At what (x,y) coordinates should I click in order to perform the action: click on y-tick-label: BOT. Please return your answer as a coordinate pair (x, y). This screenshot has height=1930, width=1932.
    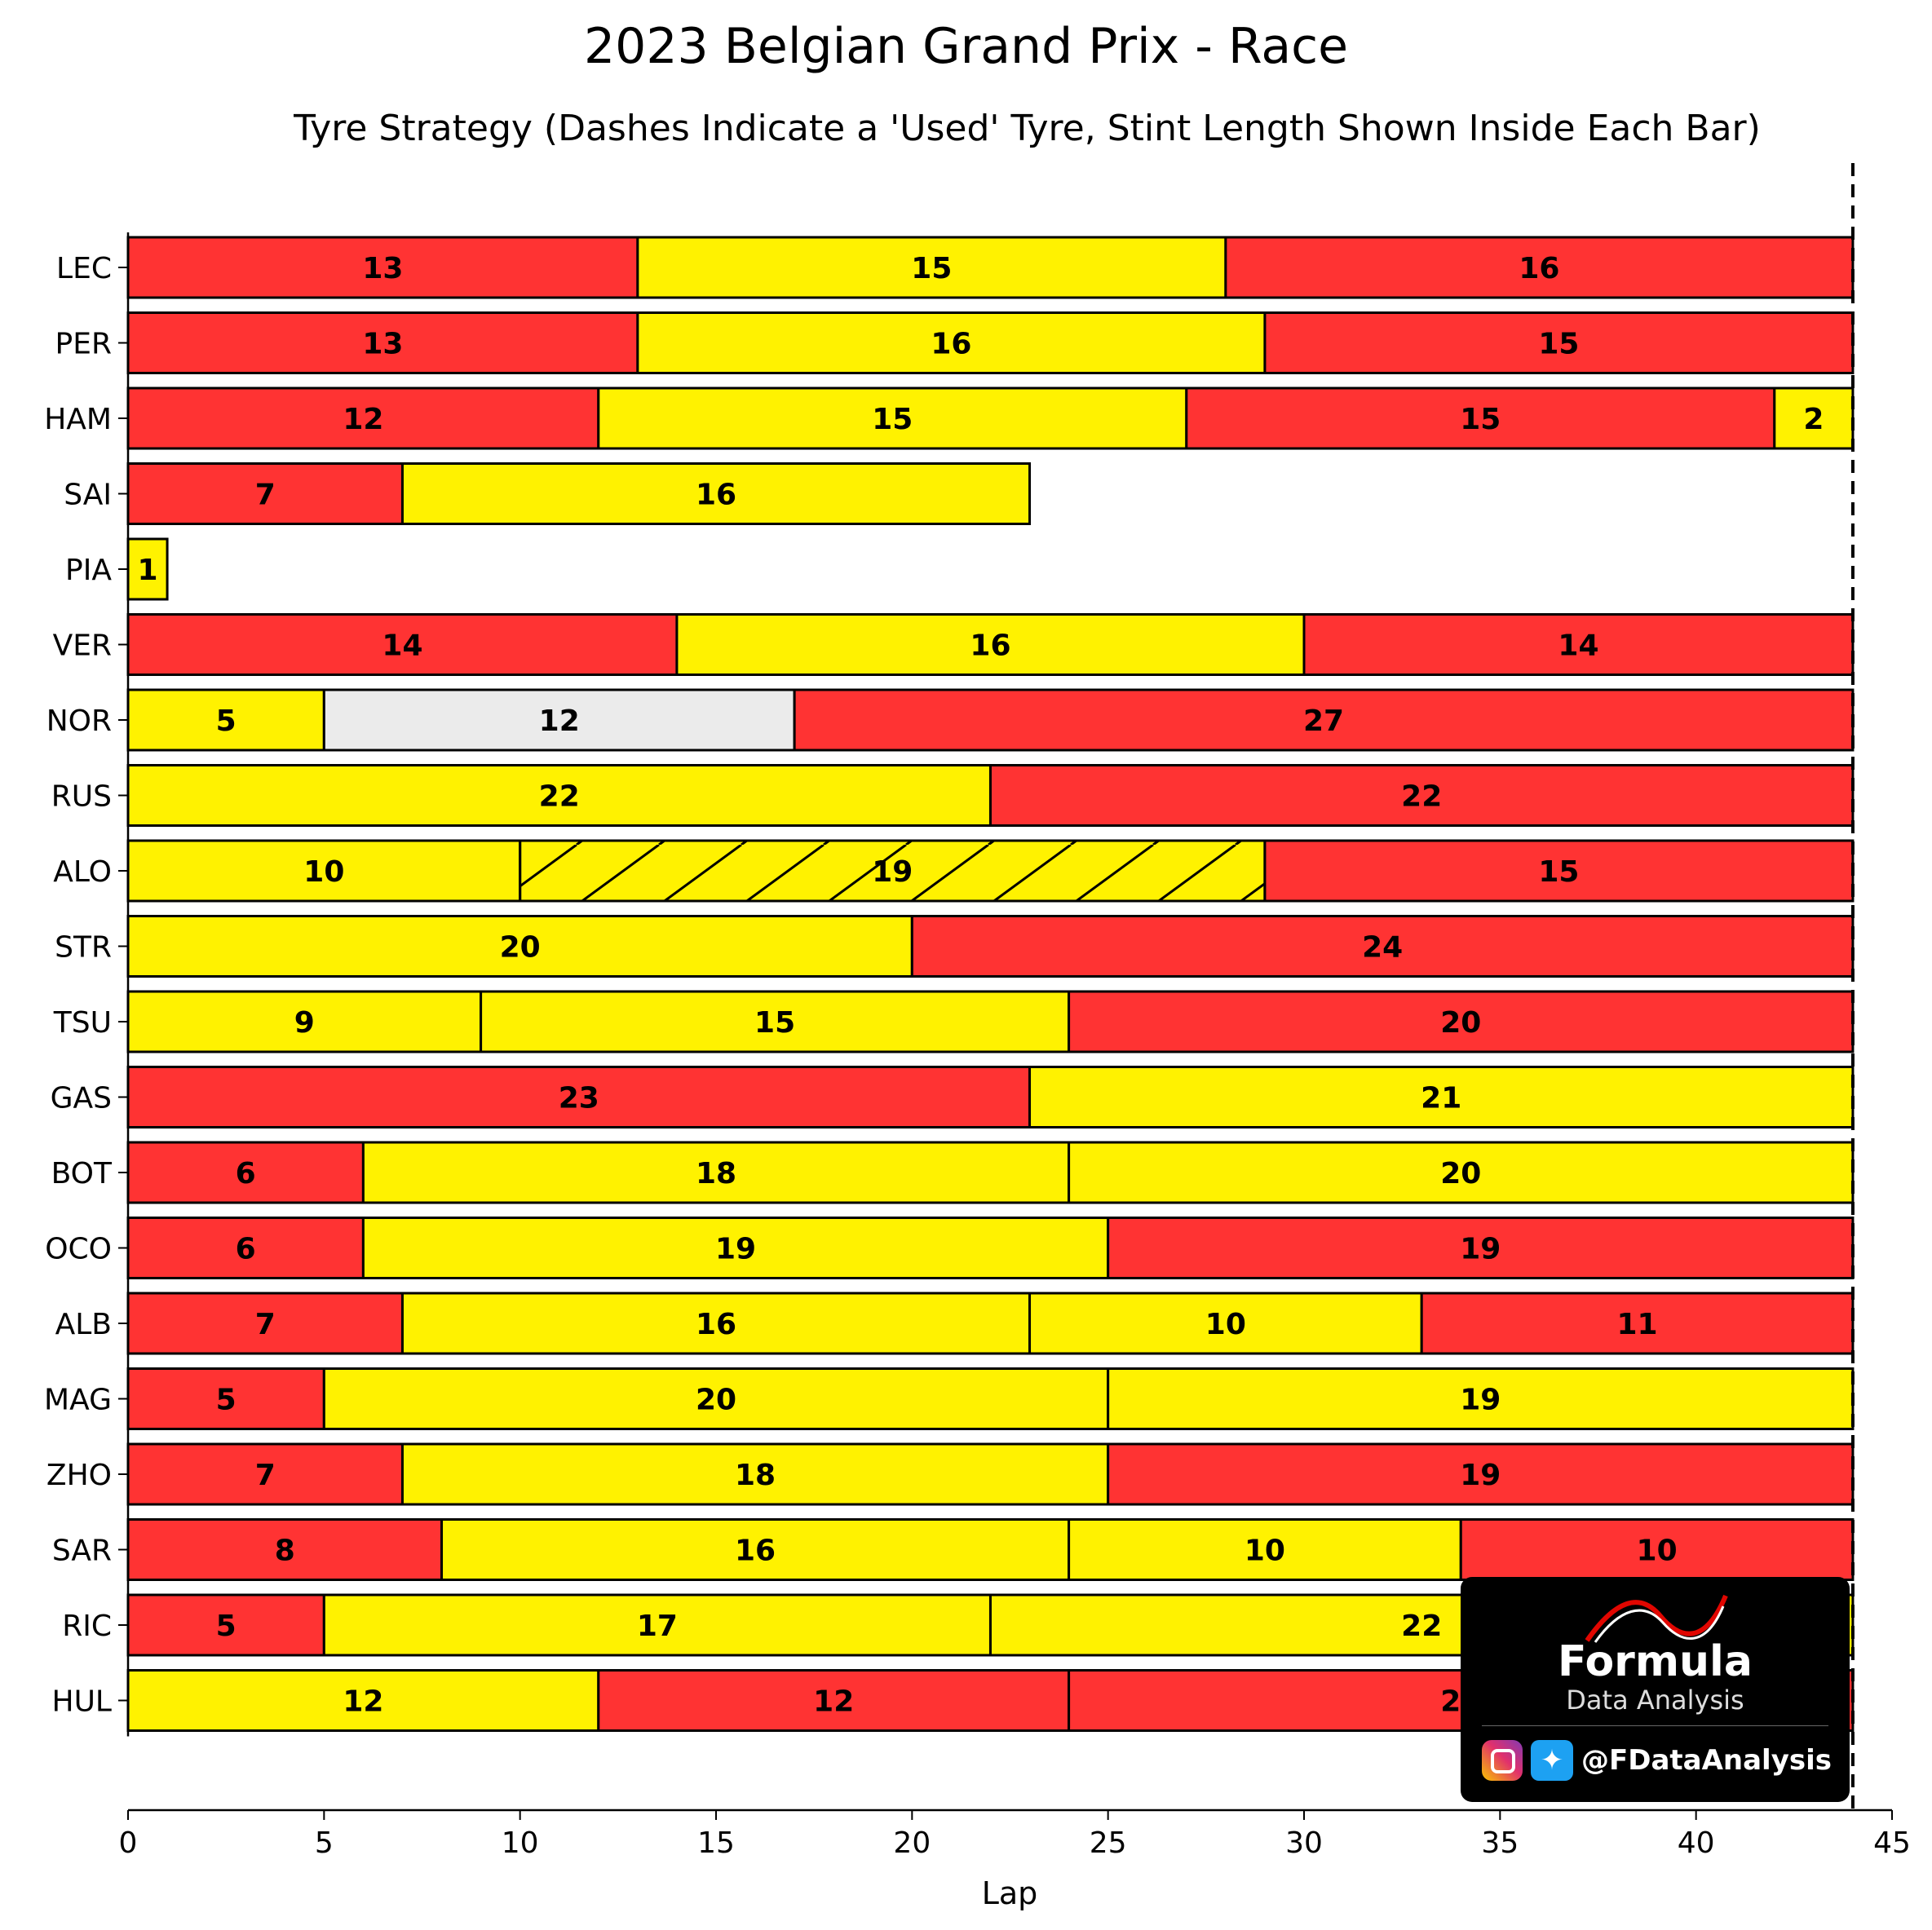
    Looking at the image, I should click on (82, 1173).